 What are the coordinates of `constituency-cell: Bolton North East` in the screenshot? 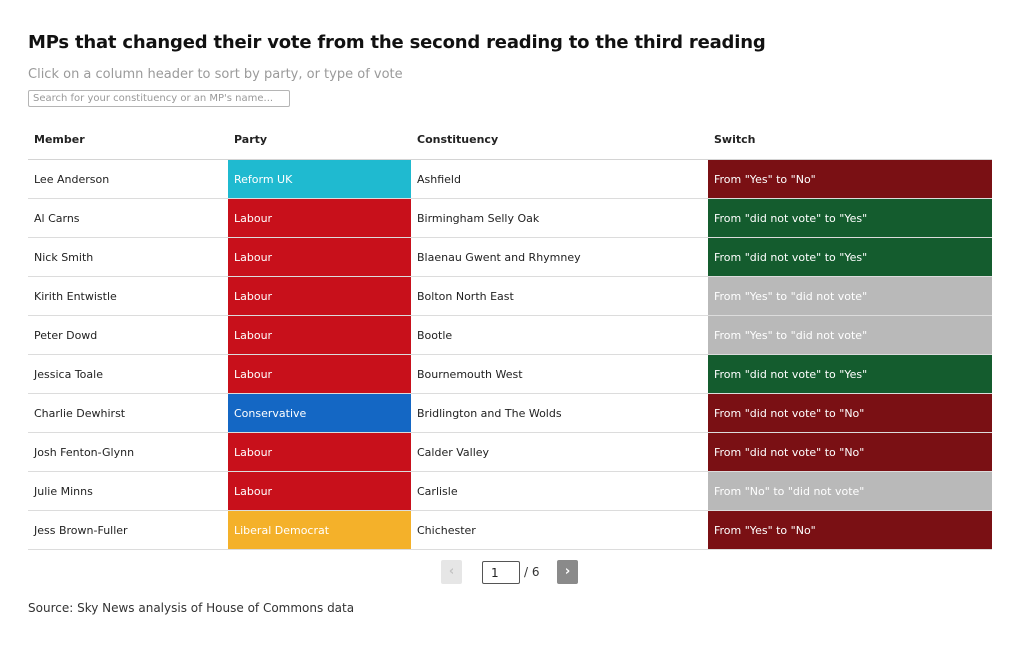 It's located at (559, 296).